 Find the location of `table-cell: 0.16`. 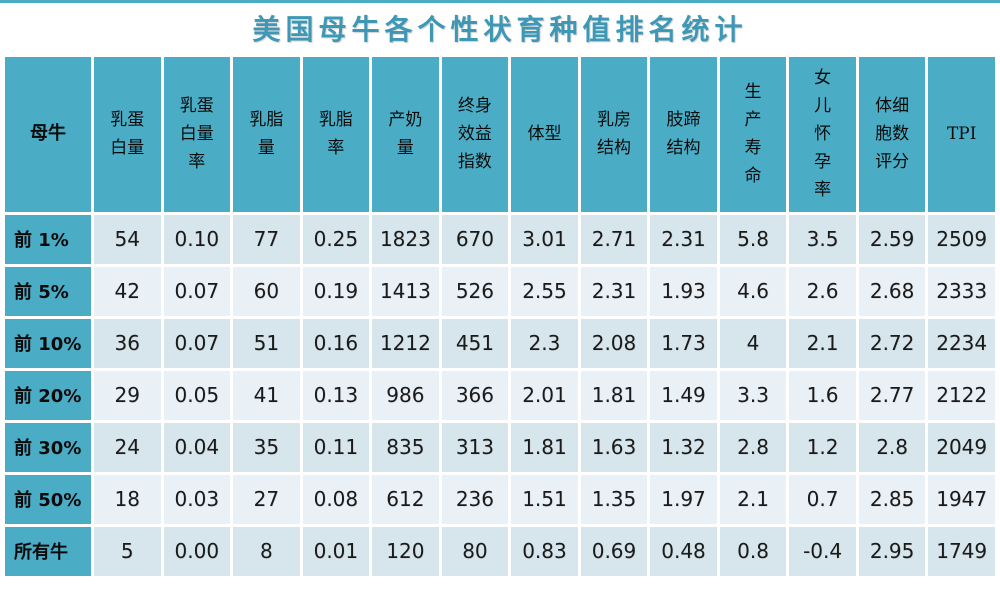

table-cell: 0.16 is located at coordinates (336, 343).